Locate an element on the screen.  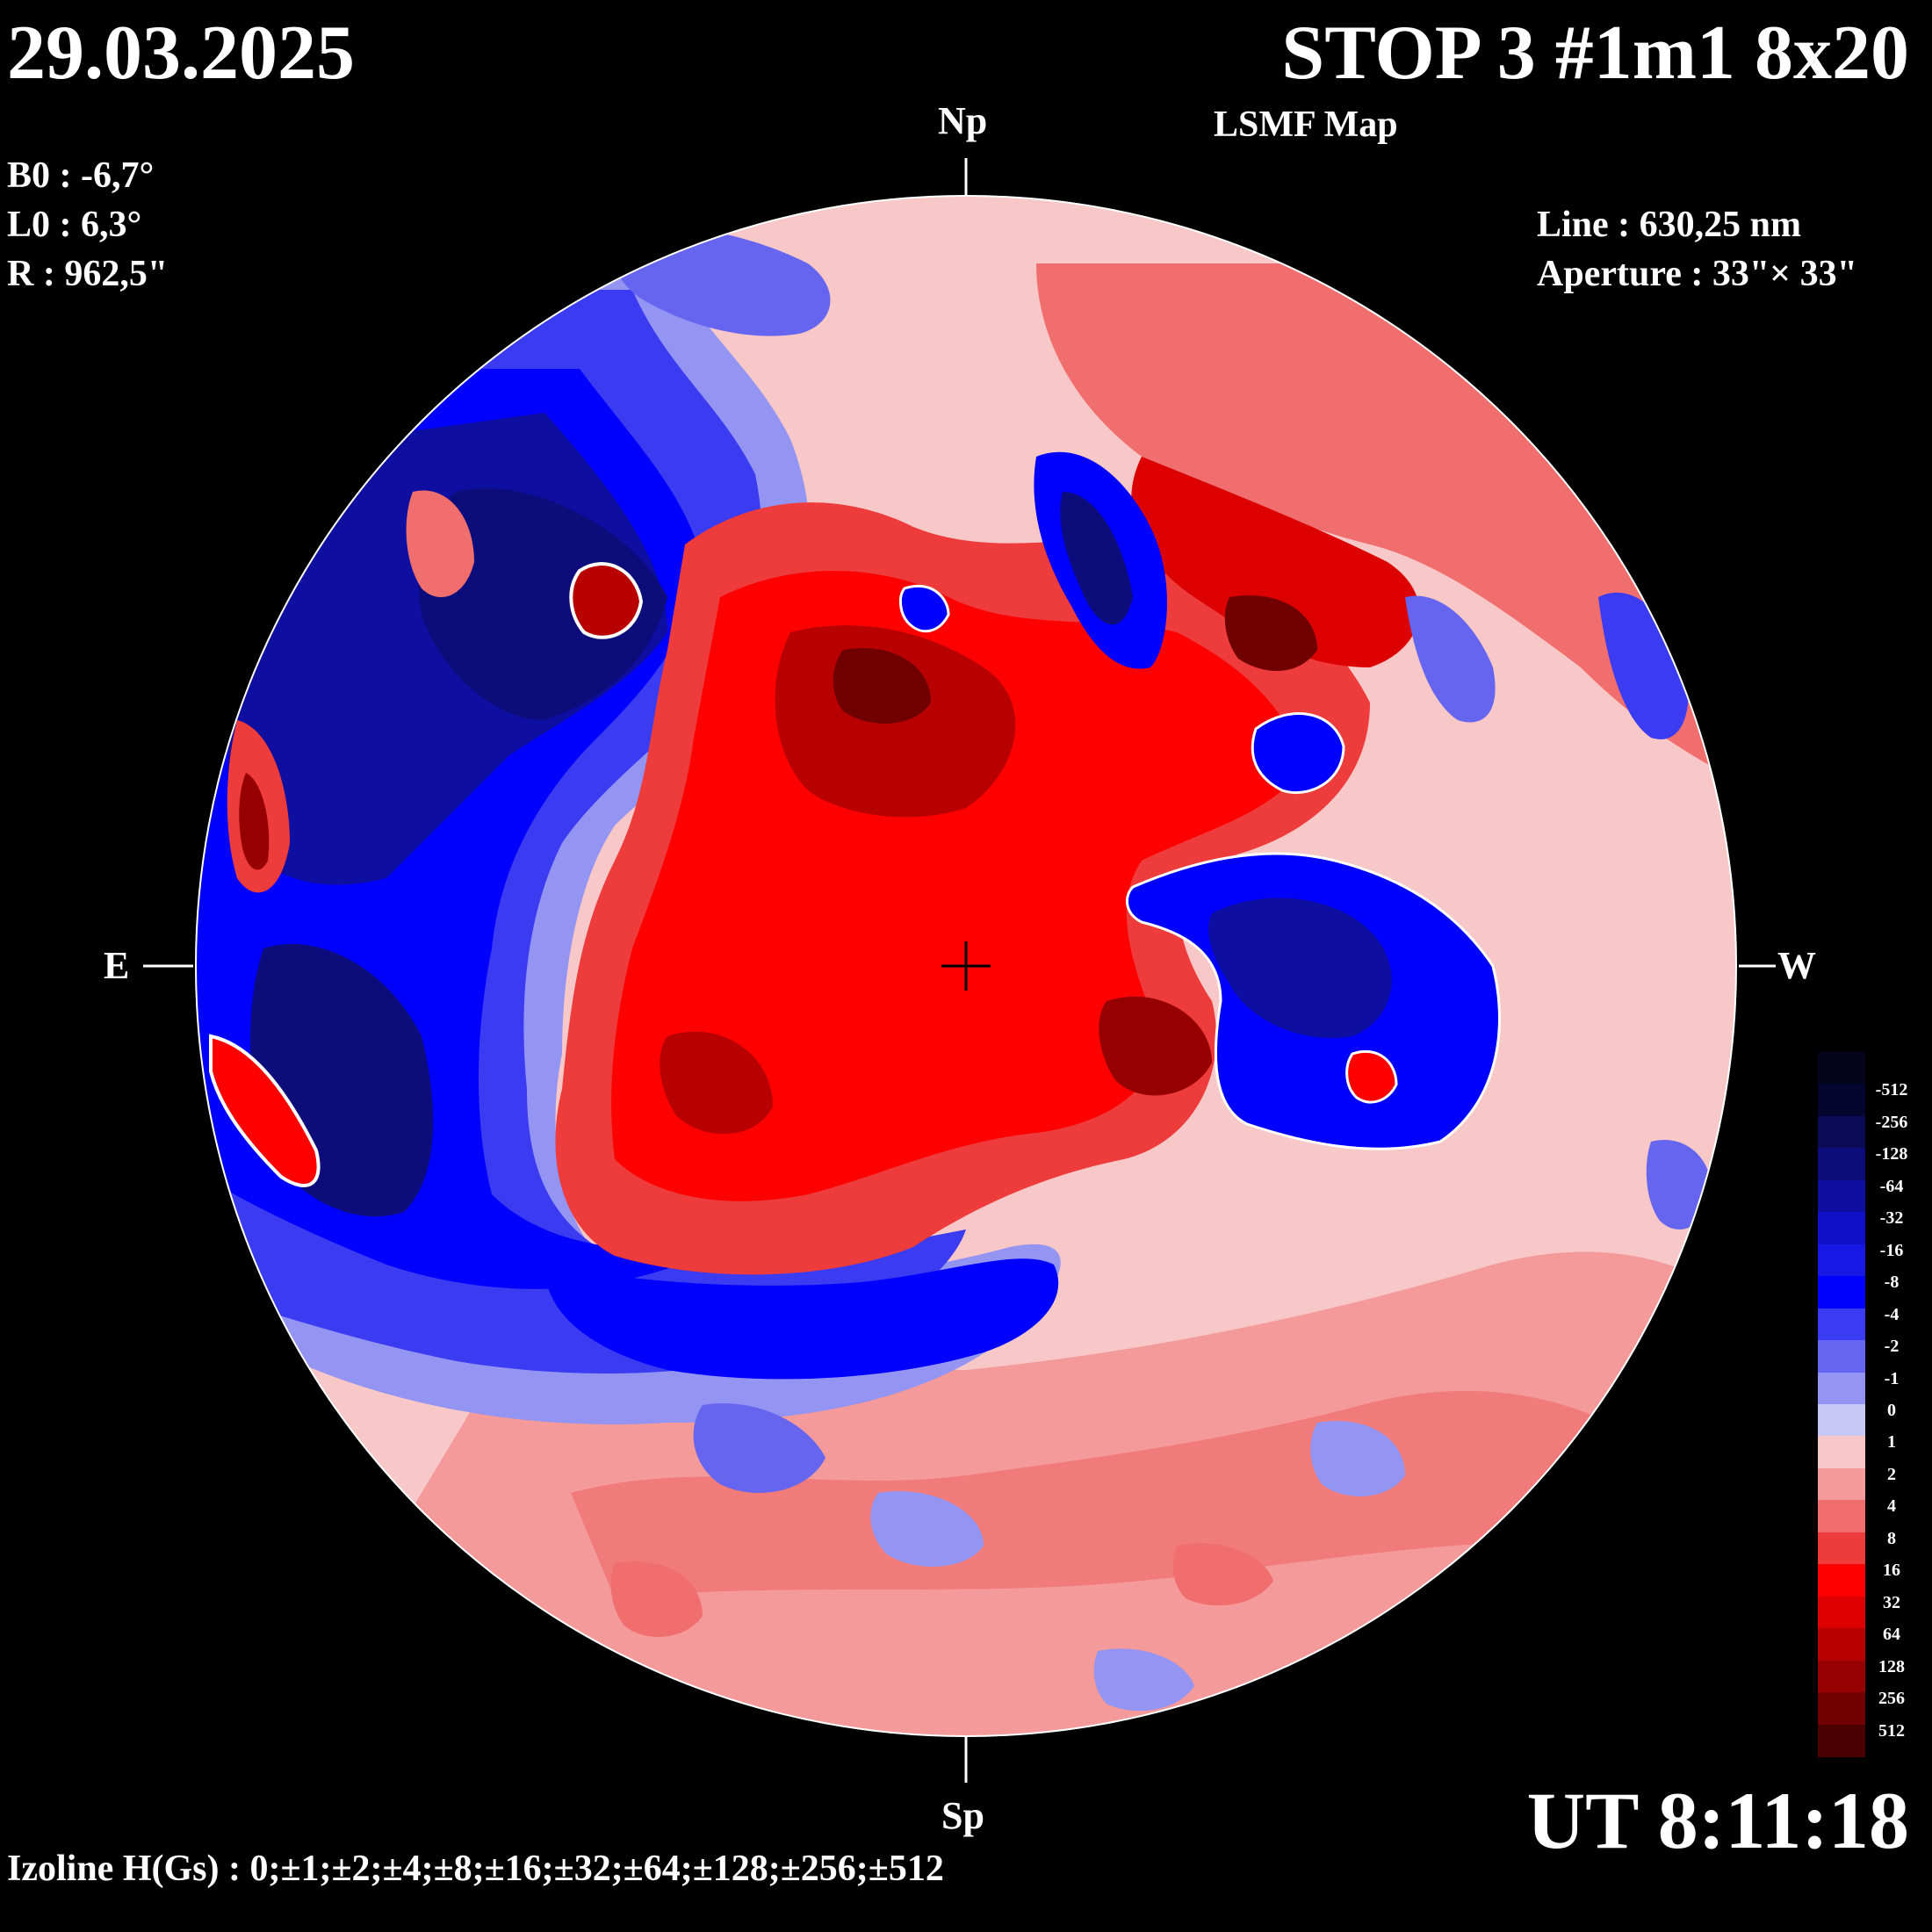
colorbar-label: -64 is located at coordinates (1891, 1186).